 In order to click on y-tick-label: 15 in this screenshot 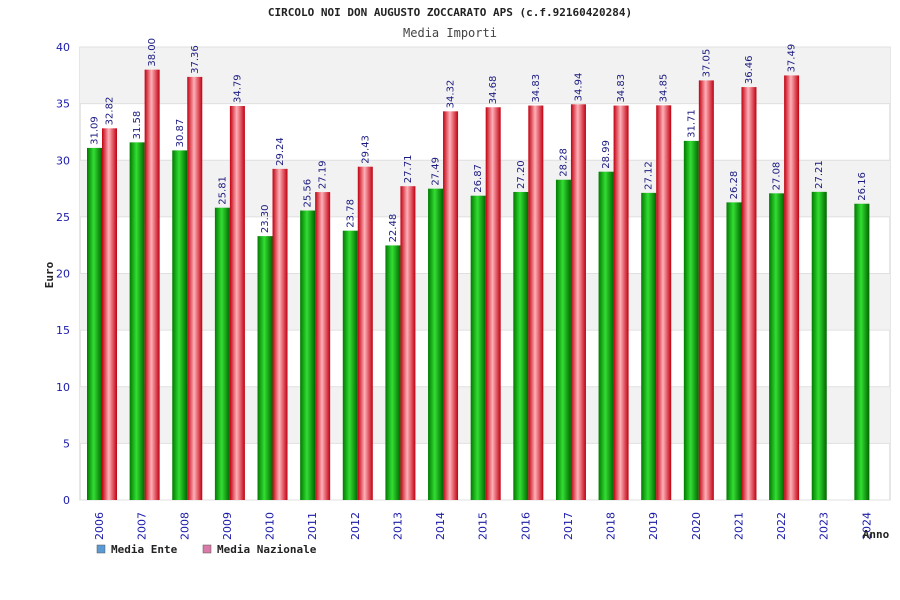, I will do `click(63, 330)`.